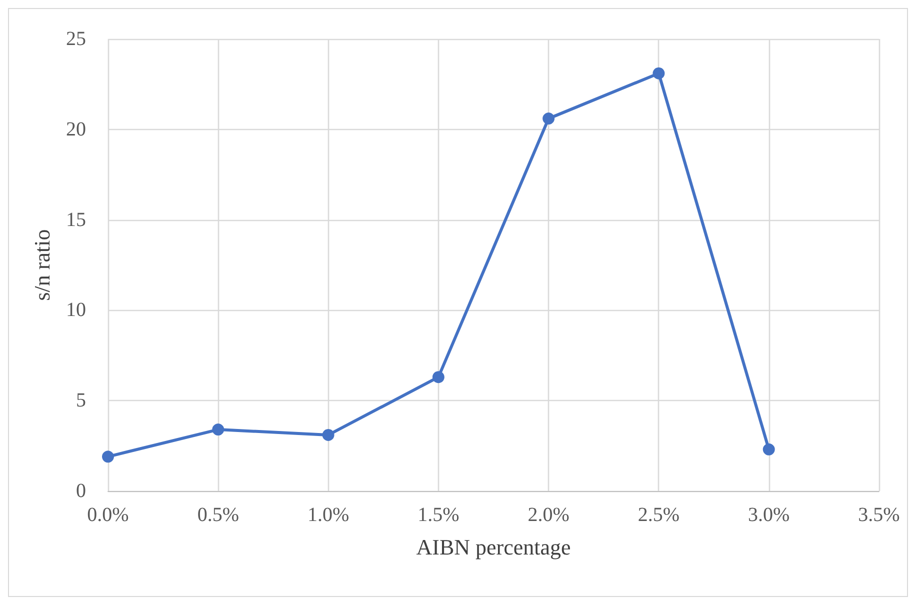 This screenshot has width=916, height=605. Describe the element at coordinates (549, 515) in the screenshot. I see `x-tick-label: 2.0%` at that location.